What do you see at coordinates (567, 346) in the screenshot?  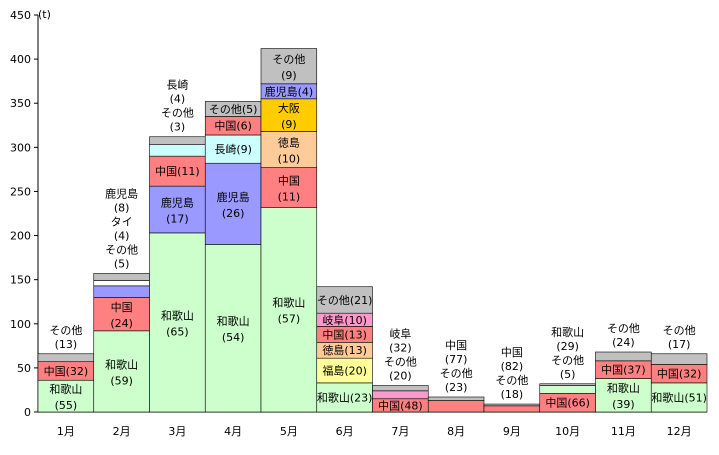 I see `above-bar-value-label: (29)` at bounding box center [567, 346].